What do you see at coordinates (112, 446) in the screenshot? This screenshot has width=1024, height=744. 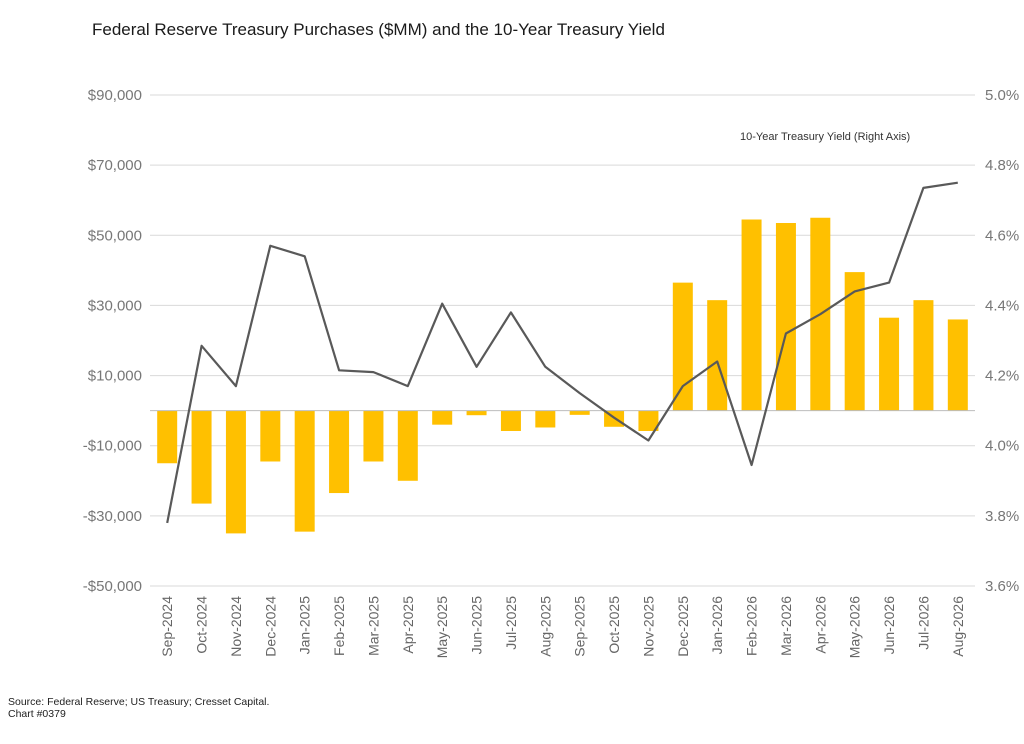 I see `left-tick-label: -$10,000` at bounding box center [112, 446].